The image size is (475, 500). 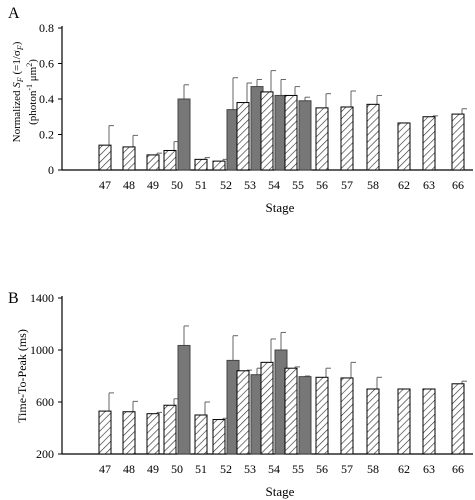 What do you see at coordinates (33, 61) in the screenshot?
I see `panel-a-ylabel2-end: )` at bounding box center [33, 61].